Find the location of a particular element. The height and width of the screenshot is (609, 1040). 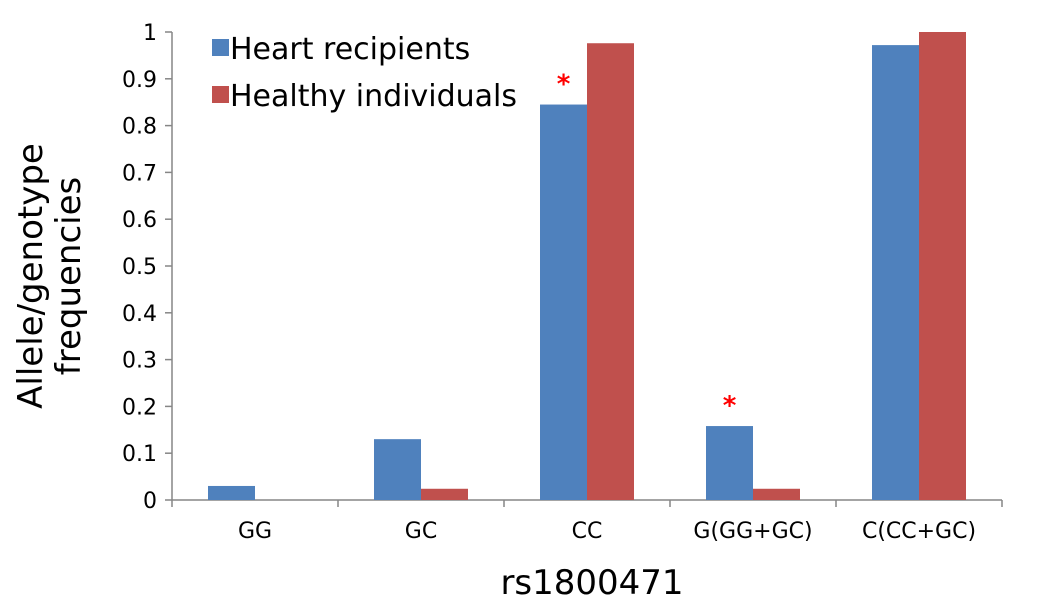

y-tick-label: 0.3 is located at coordinates (139, 361).